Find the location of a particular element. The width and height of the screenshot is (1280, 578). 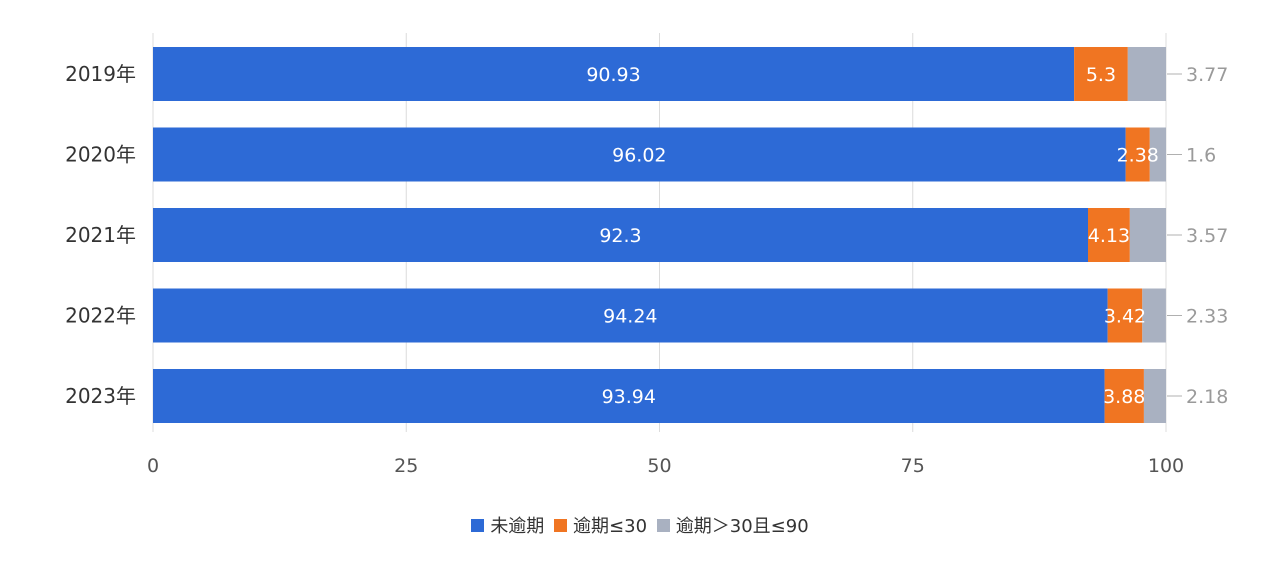

data-label: 93.94 is located at coordinates (629, 397).